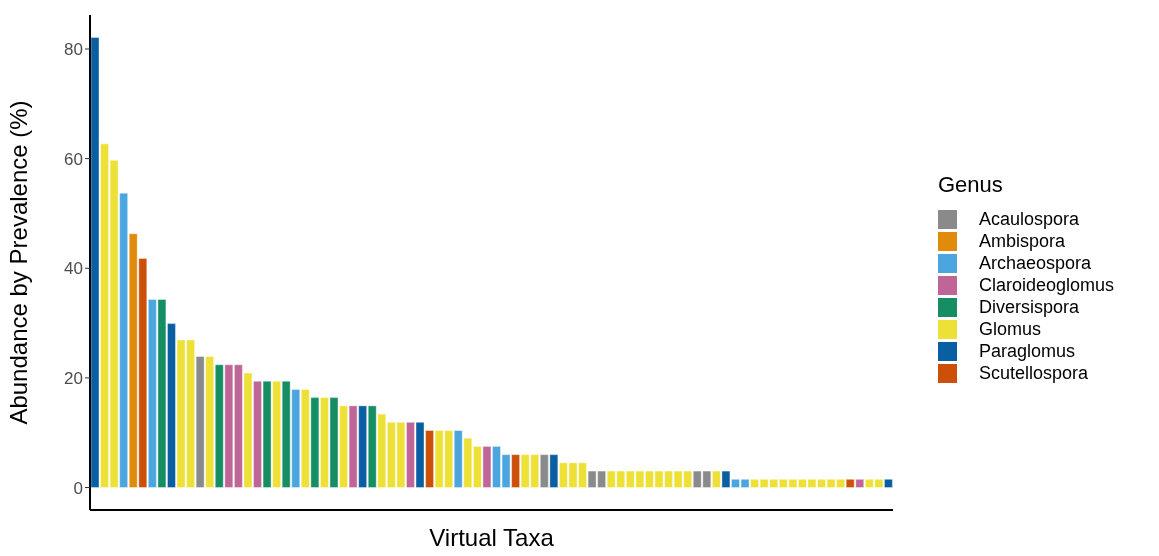  Describe the element at coordinates (73, 159) in the screenshot. I see `y-tick-label: 60` at that location.